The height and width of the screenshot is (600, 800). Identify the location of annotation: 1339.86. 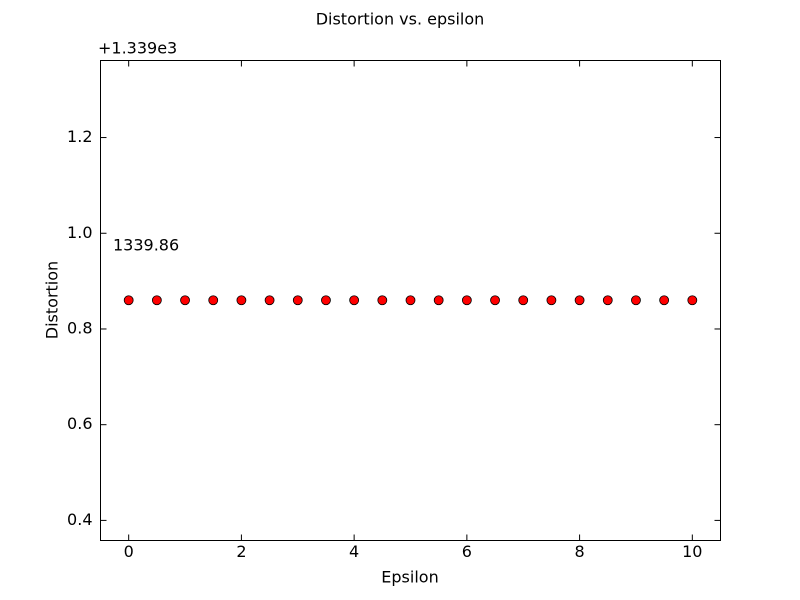
(146, 245).